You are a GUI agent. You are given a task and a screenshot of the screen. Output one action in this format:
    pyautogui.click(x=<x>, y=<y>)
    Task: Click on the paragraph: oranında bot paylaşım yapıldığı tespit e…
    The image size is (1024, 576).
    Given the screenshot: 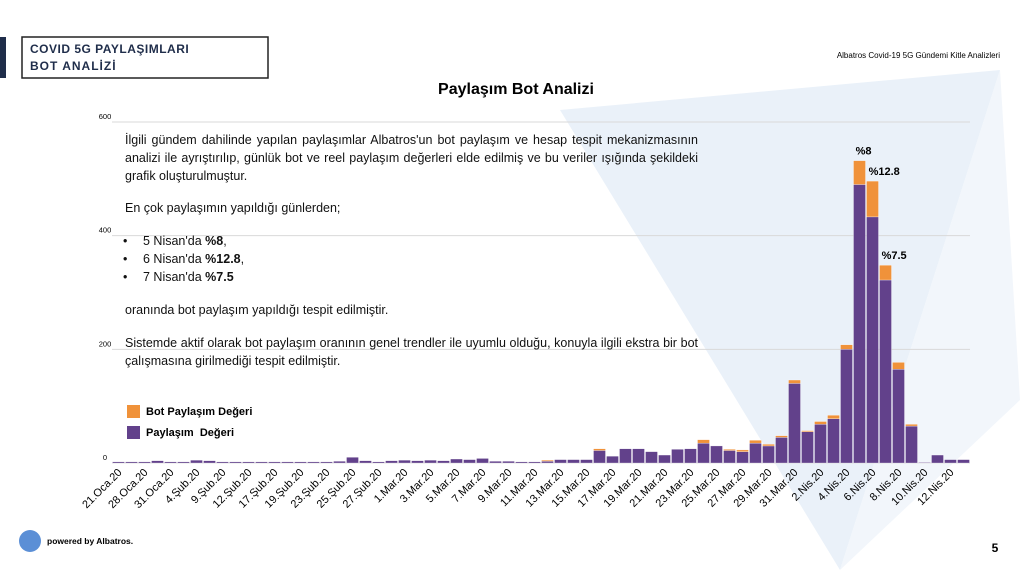 What is the action you would take?
    pyautogui.click(x=257, y=310)
    